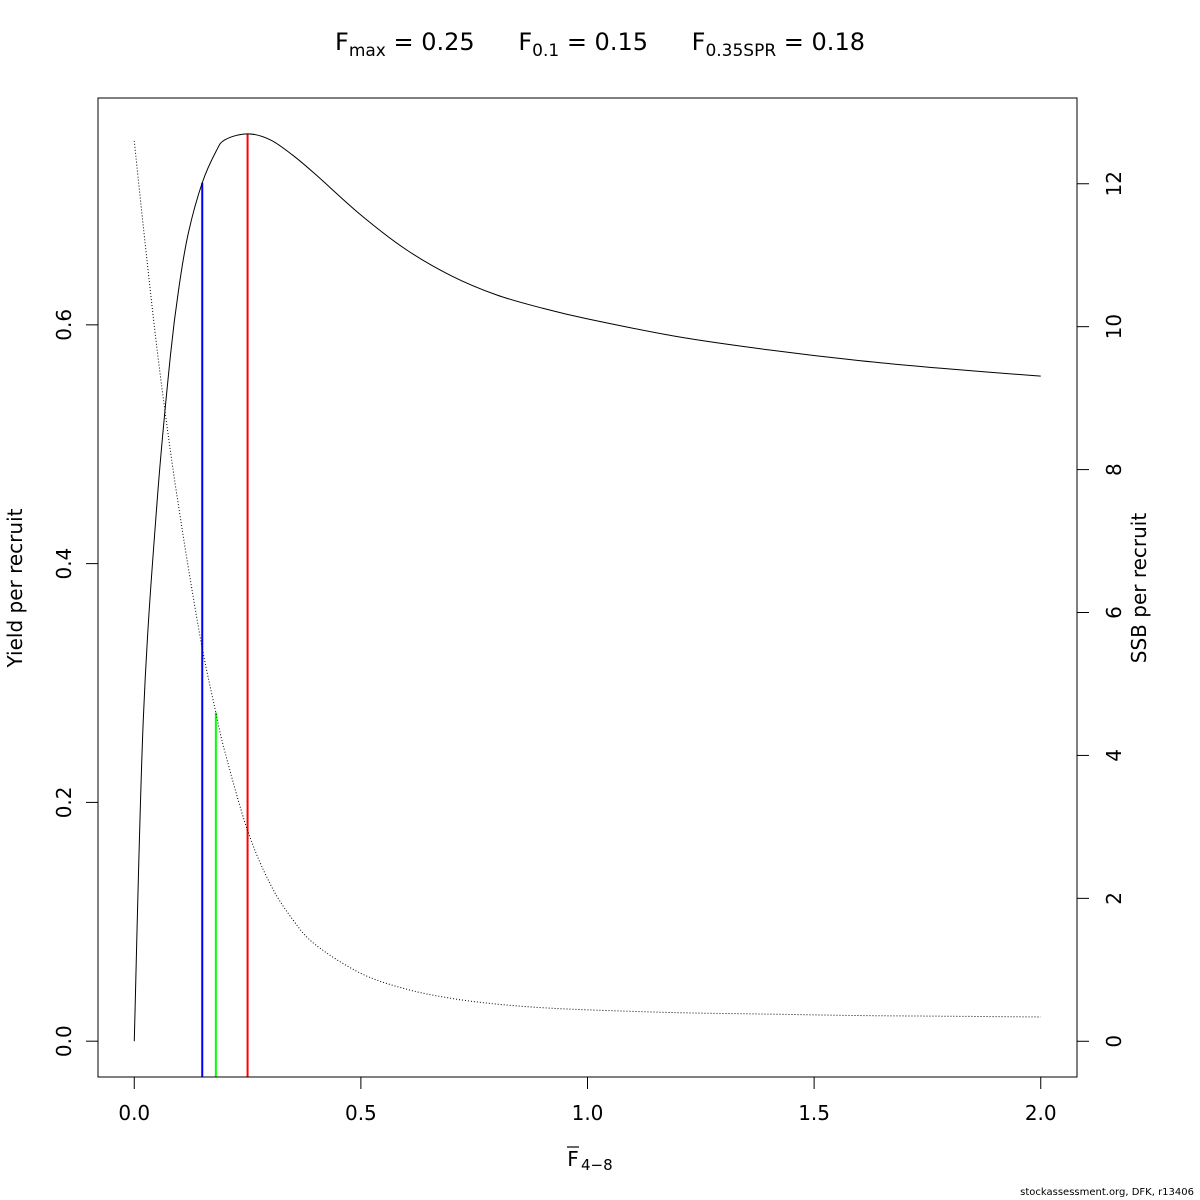 This screenshot has height=1200, width=1200. Describe the element at coordinates (583, 44) in the screenshot. I see `f01-title: F0.1 = 0.15` at that location.